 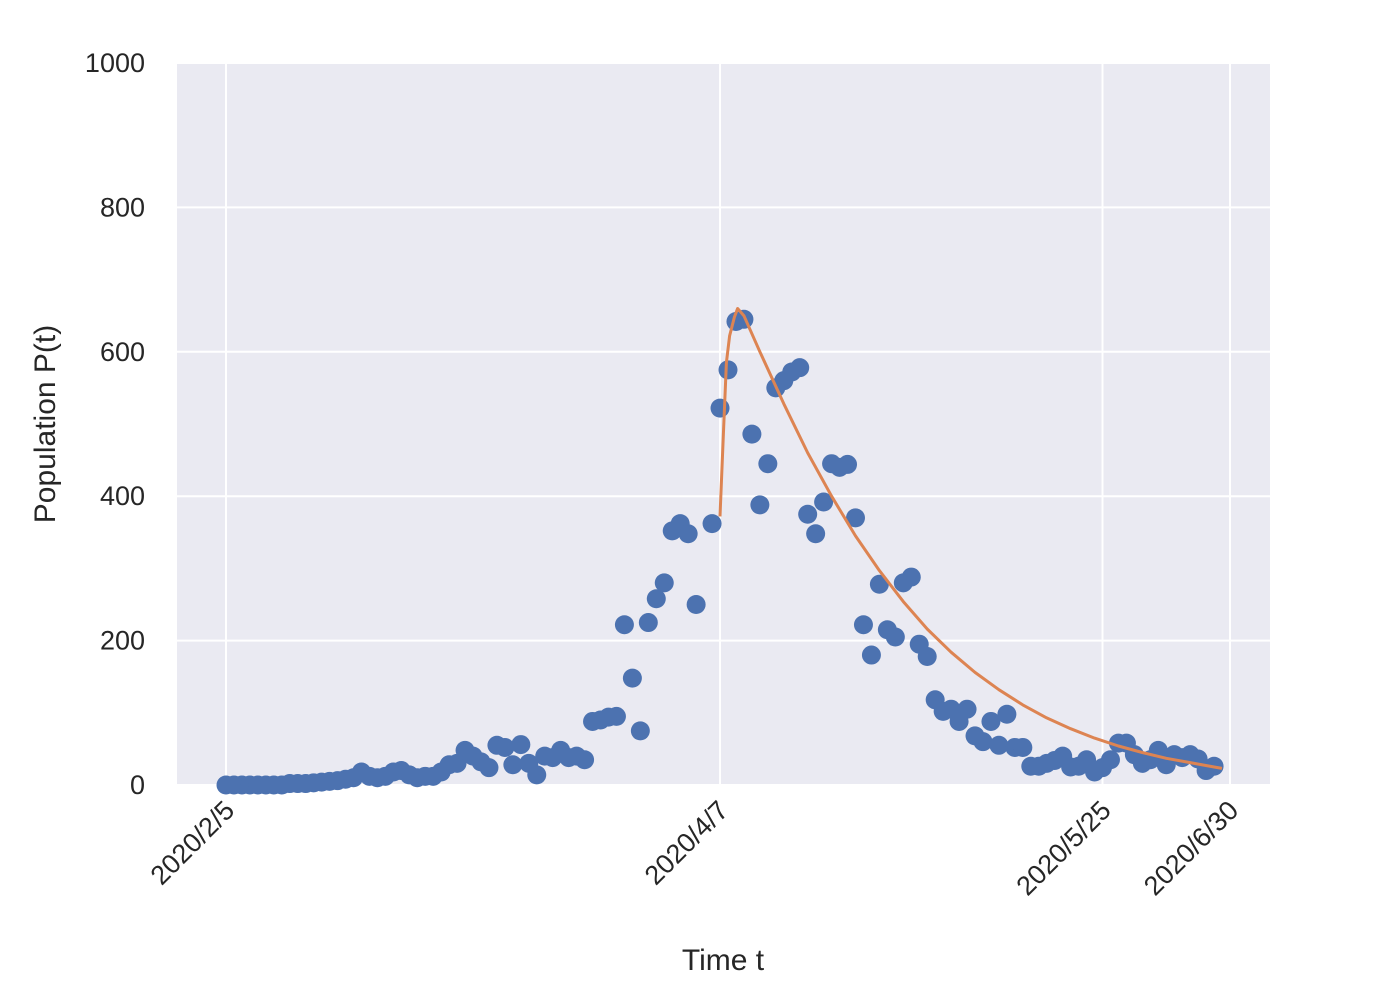 I want to click on x-tick-label: 2020/4/7, so click(x=687, y=843).